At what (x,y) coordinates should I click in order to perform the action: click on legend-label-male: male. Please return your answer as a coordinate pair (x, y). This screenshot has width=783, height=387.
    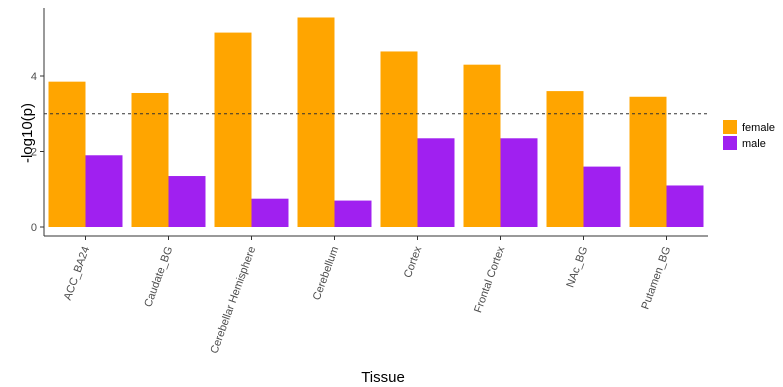
    Looking at the image, I should click on (754, 144).